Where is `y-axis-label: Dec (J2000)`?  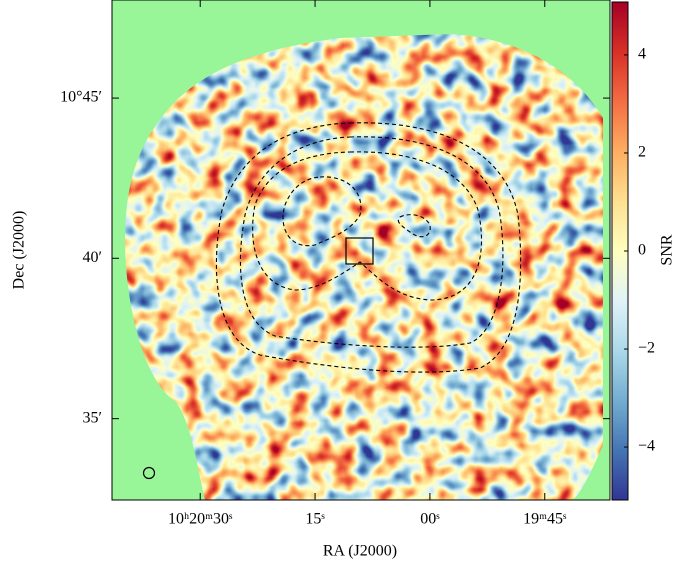
y-axis-label: Dec (J2000) is located at coordinates (19, 250).